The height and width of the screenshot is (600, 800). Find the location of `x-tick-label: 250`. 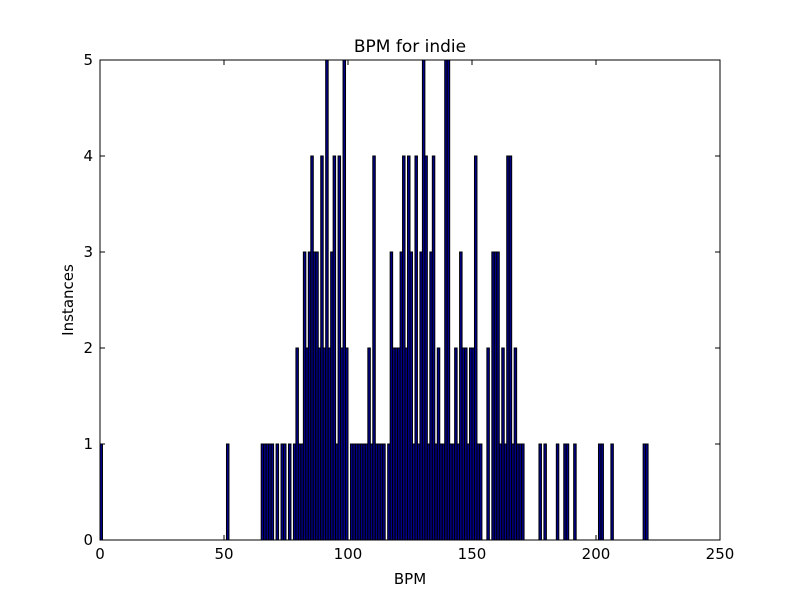

x-tick-label: 250 is located at coordinates (720, 554).